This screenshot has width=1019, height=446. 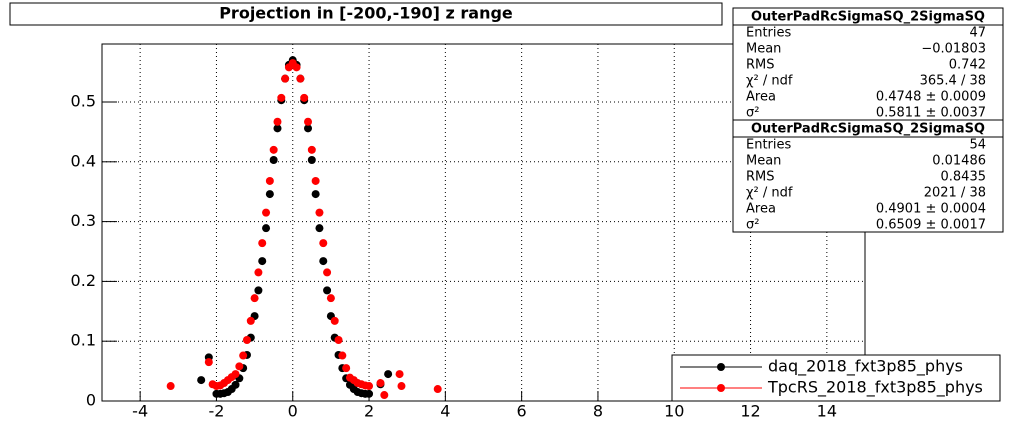 I want to click on x-tick-label: 2, so click(x=369, y=411).